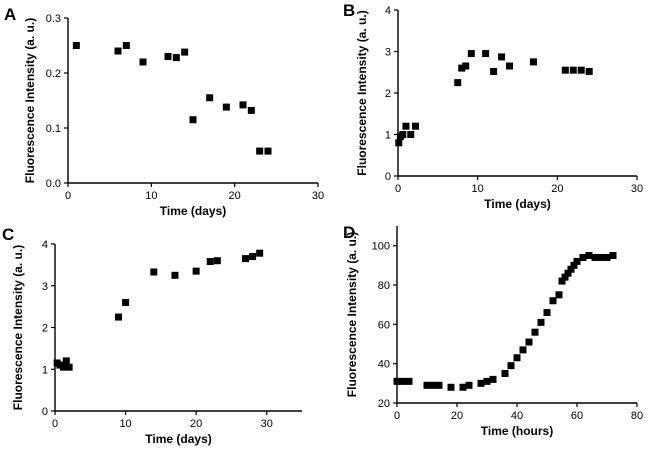  Describe the element at coordinates (517, 431) in the screenshot. I see `x-axis-label: Time (hours)` at that location.